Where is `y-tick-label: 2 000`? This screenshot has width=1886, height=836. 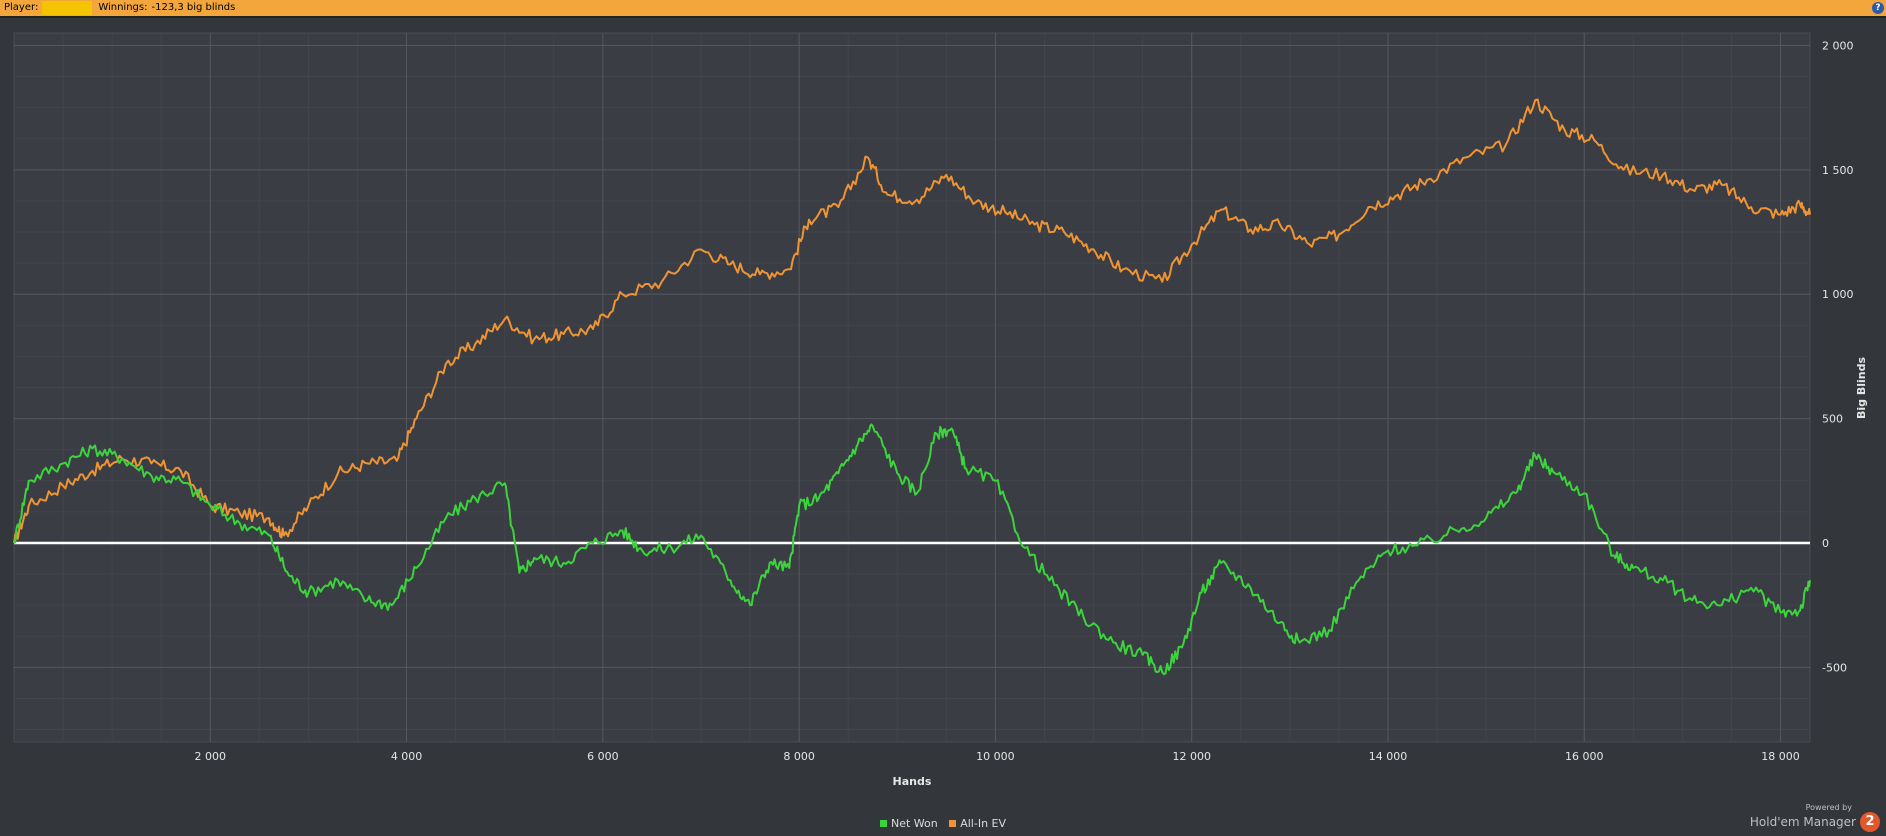
y-tick-label: 2 000 is located at coordinates (1838, 45).